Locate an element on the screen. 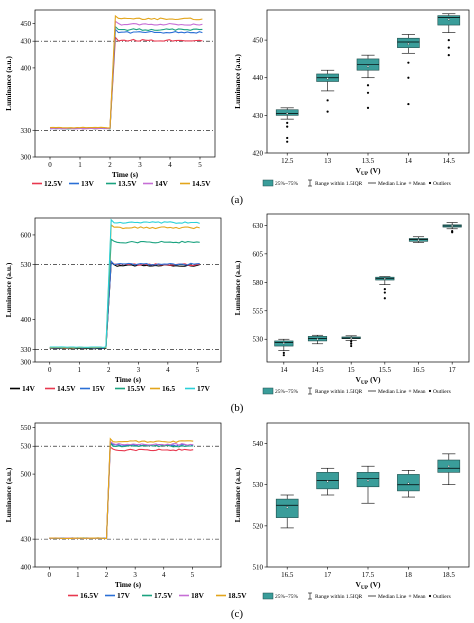  y-tick-label: 555 is located at coordinates (258, 311).